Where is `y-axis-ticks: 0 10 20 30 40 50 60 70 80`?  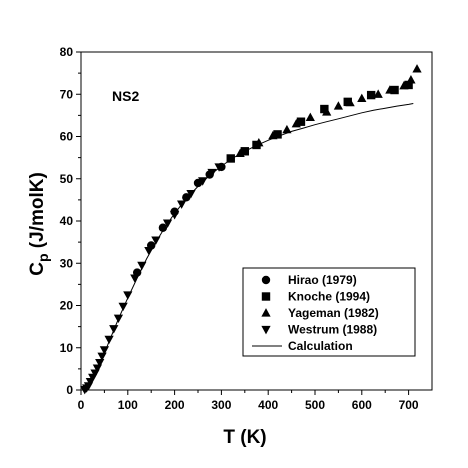 y-axis-ticks: 0 10 20 30 40 50 60 70 80 is located at coordinates (70, 221).